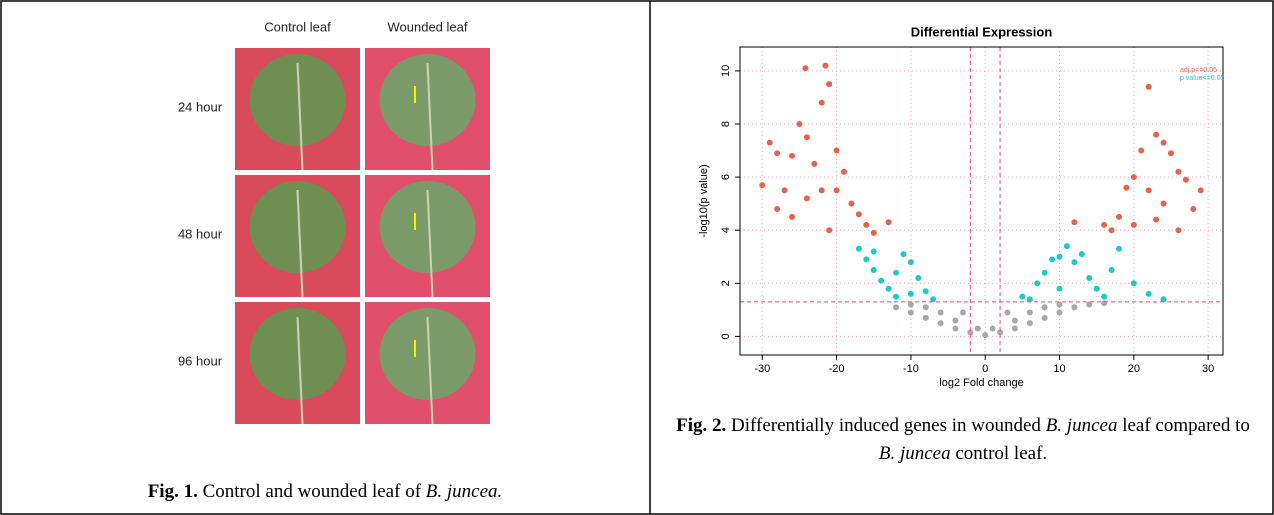 Image resolution: width=1274 pixels, height=515 pixels. What do you see at coordinates (886, 425) in the screenshot?
I see `caption-part: Differentially induced genes in wounded` at bounding box center [886, 425].